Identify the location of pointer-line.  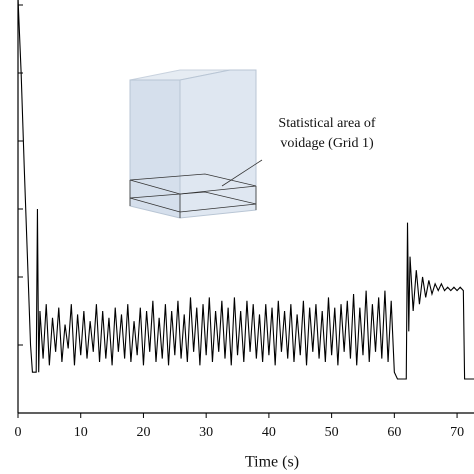
(242, 173).